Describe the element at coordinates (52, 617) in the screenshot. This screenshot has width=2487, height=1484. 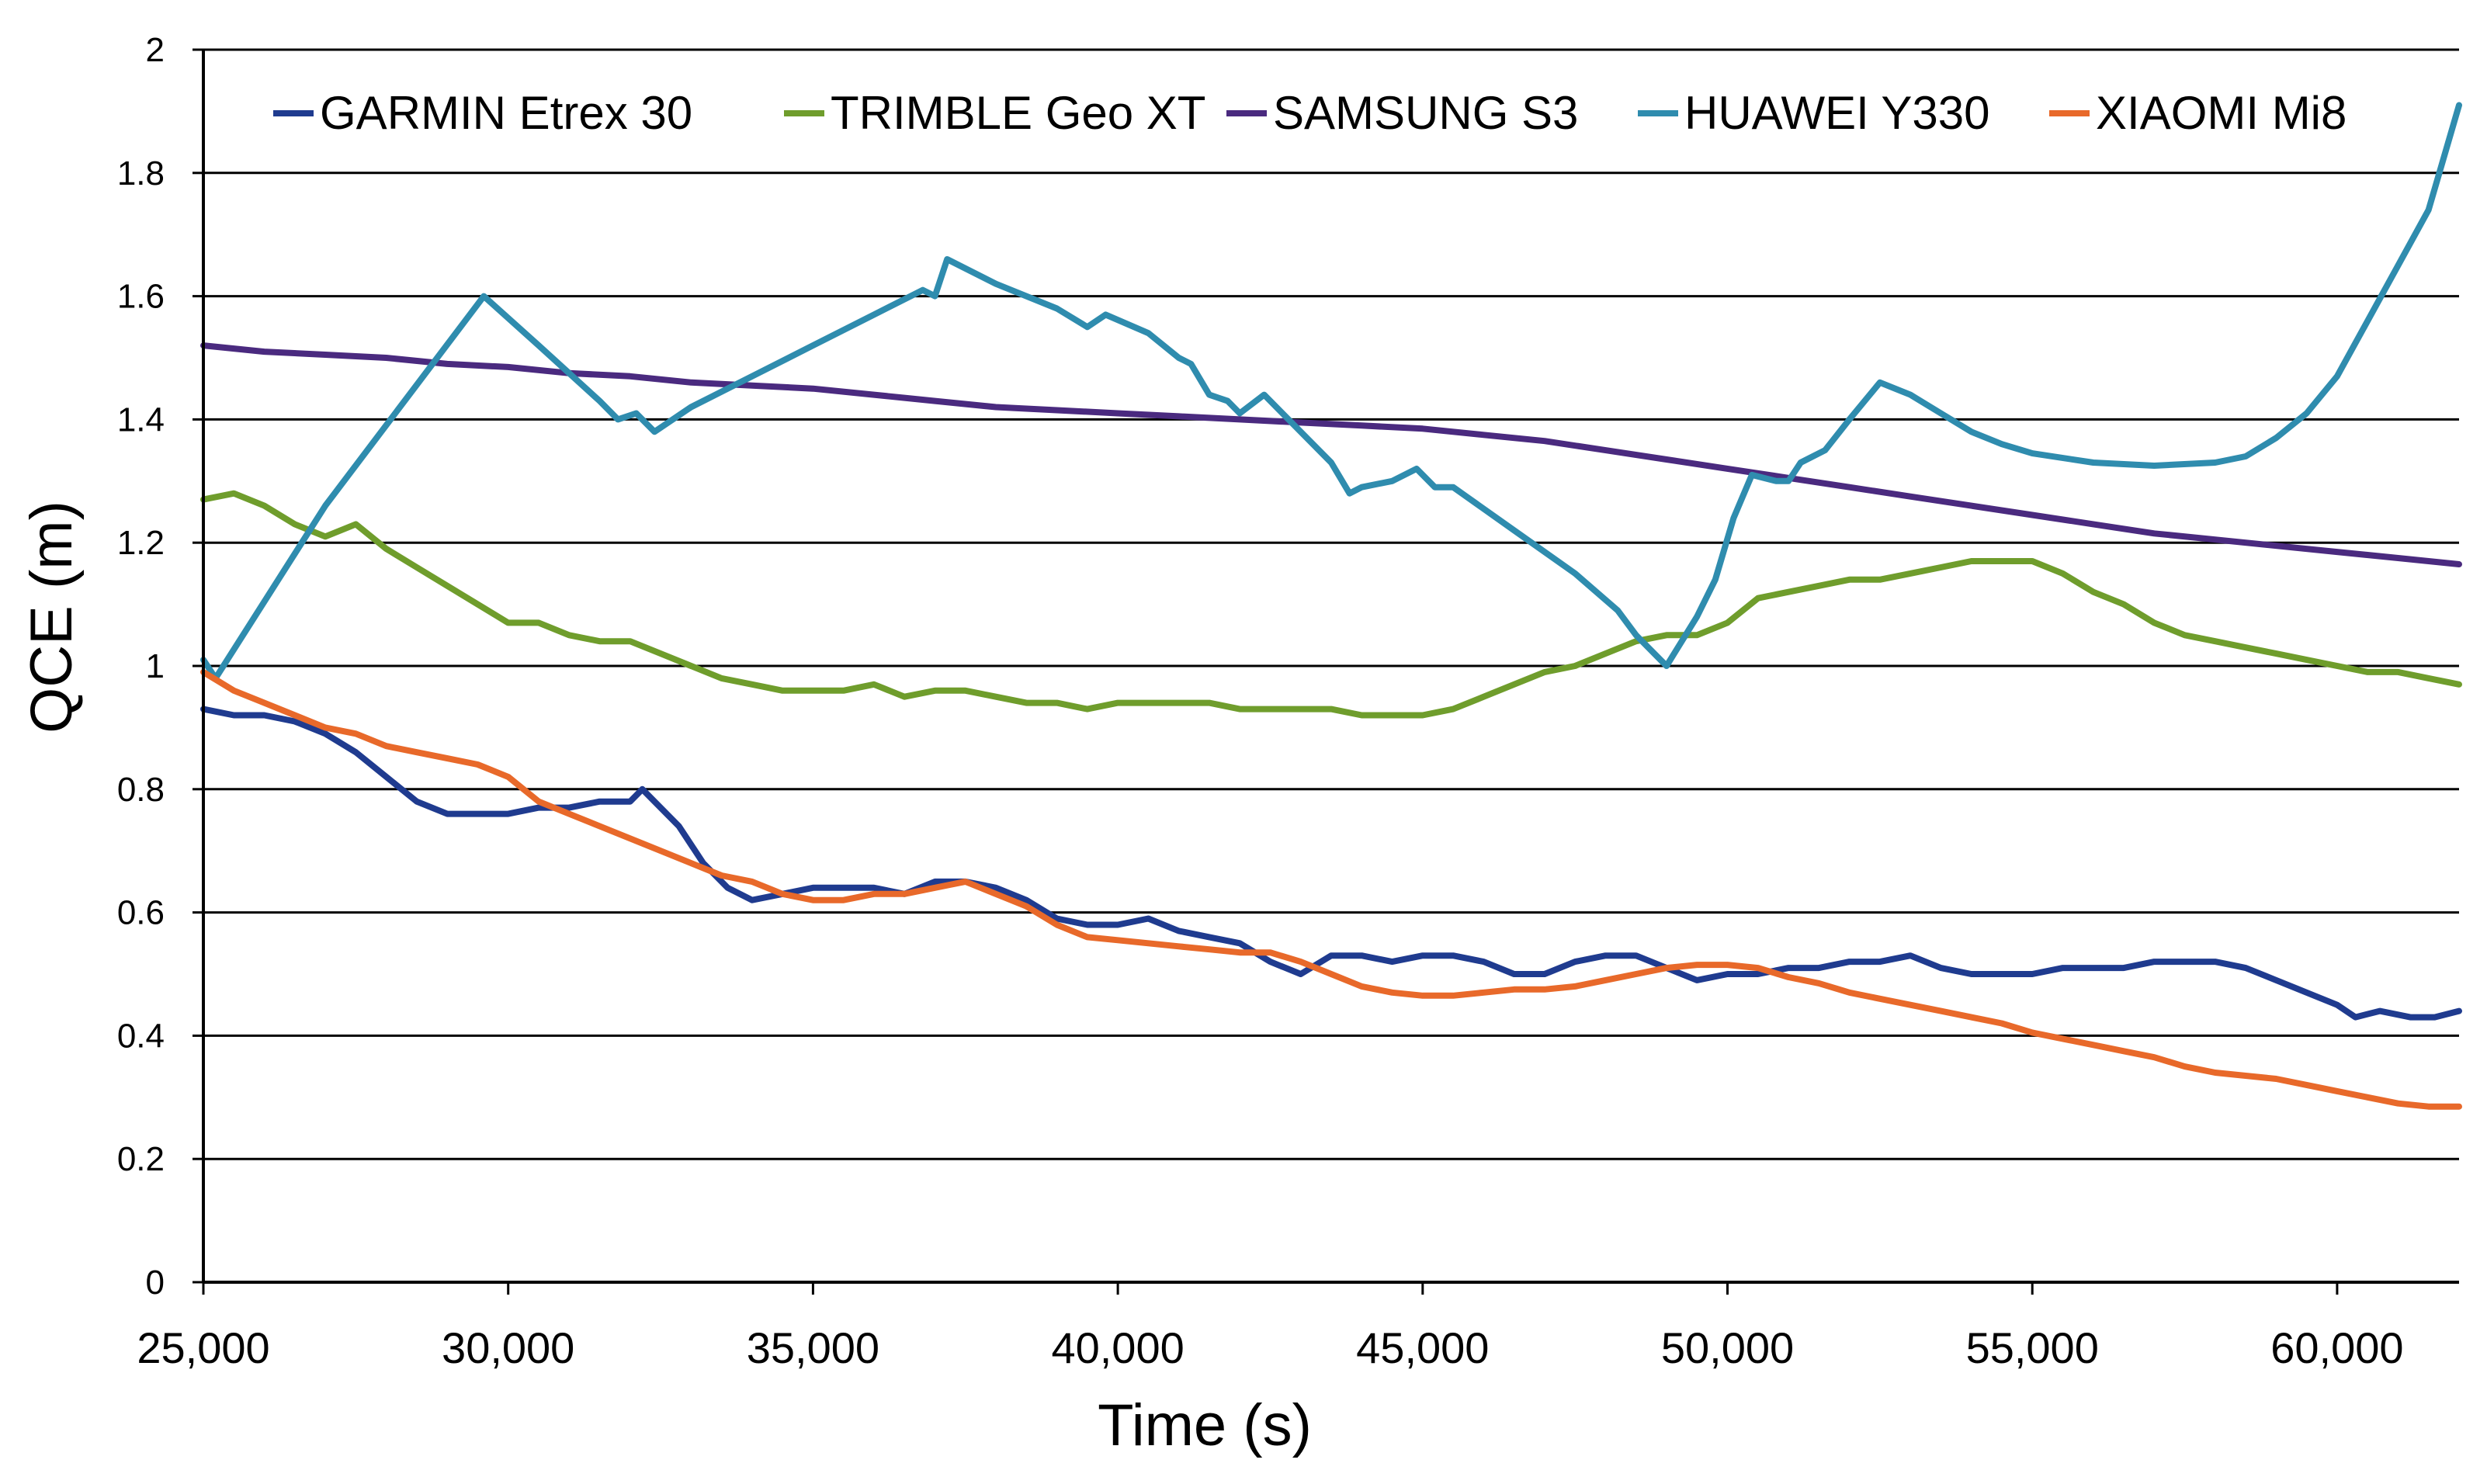
I see `y-axis-title: QCE (m)` at that location.